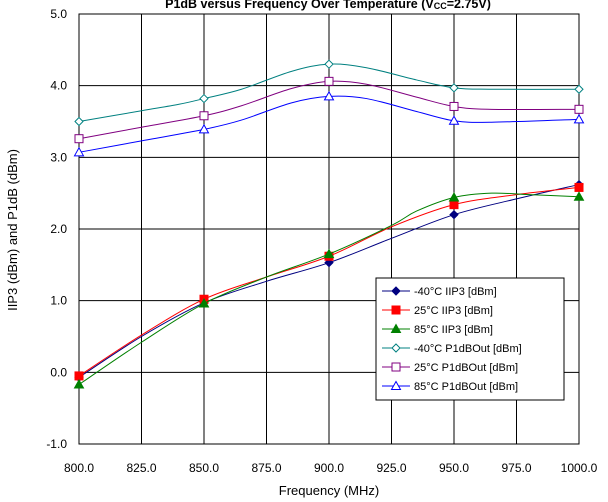 This screenshot has height=502, width=608. I want to click on series-line, so click(329, 92).